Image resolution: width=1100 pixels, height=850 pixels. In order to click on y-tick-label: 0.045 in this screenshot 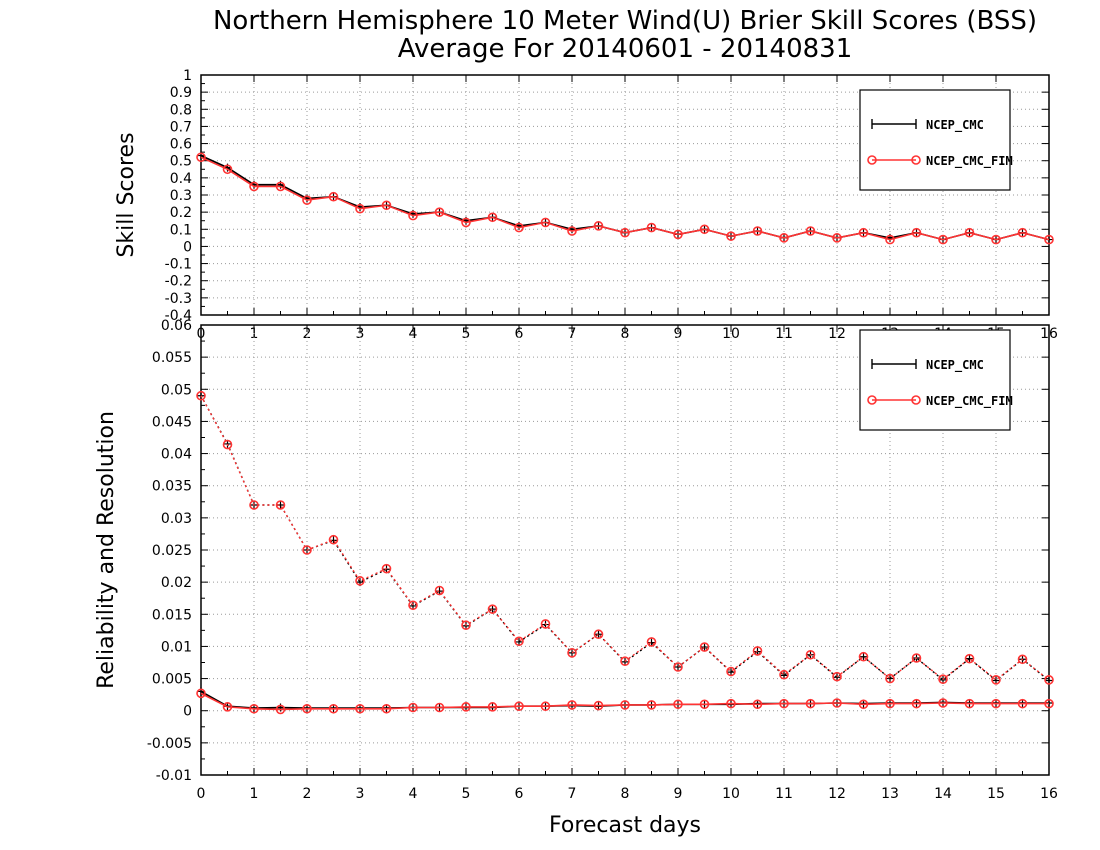, I will do `click(172, 422)`.